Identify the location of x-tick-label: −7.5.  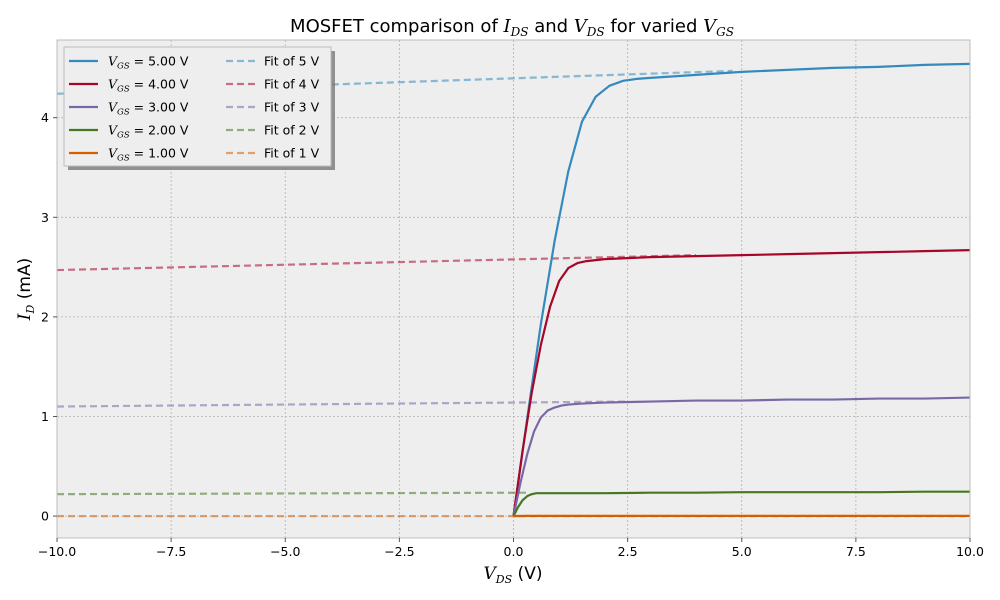
(171, 551).